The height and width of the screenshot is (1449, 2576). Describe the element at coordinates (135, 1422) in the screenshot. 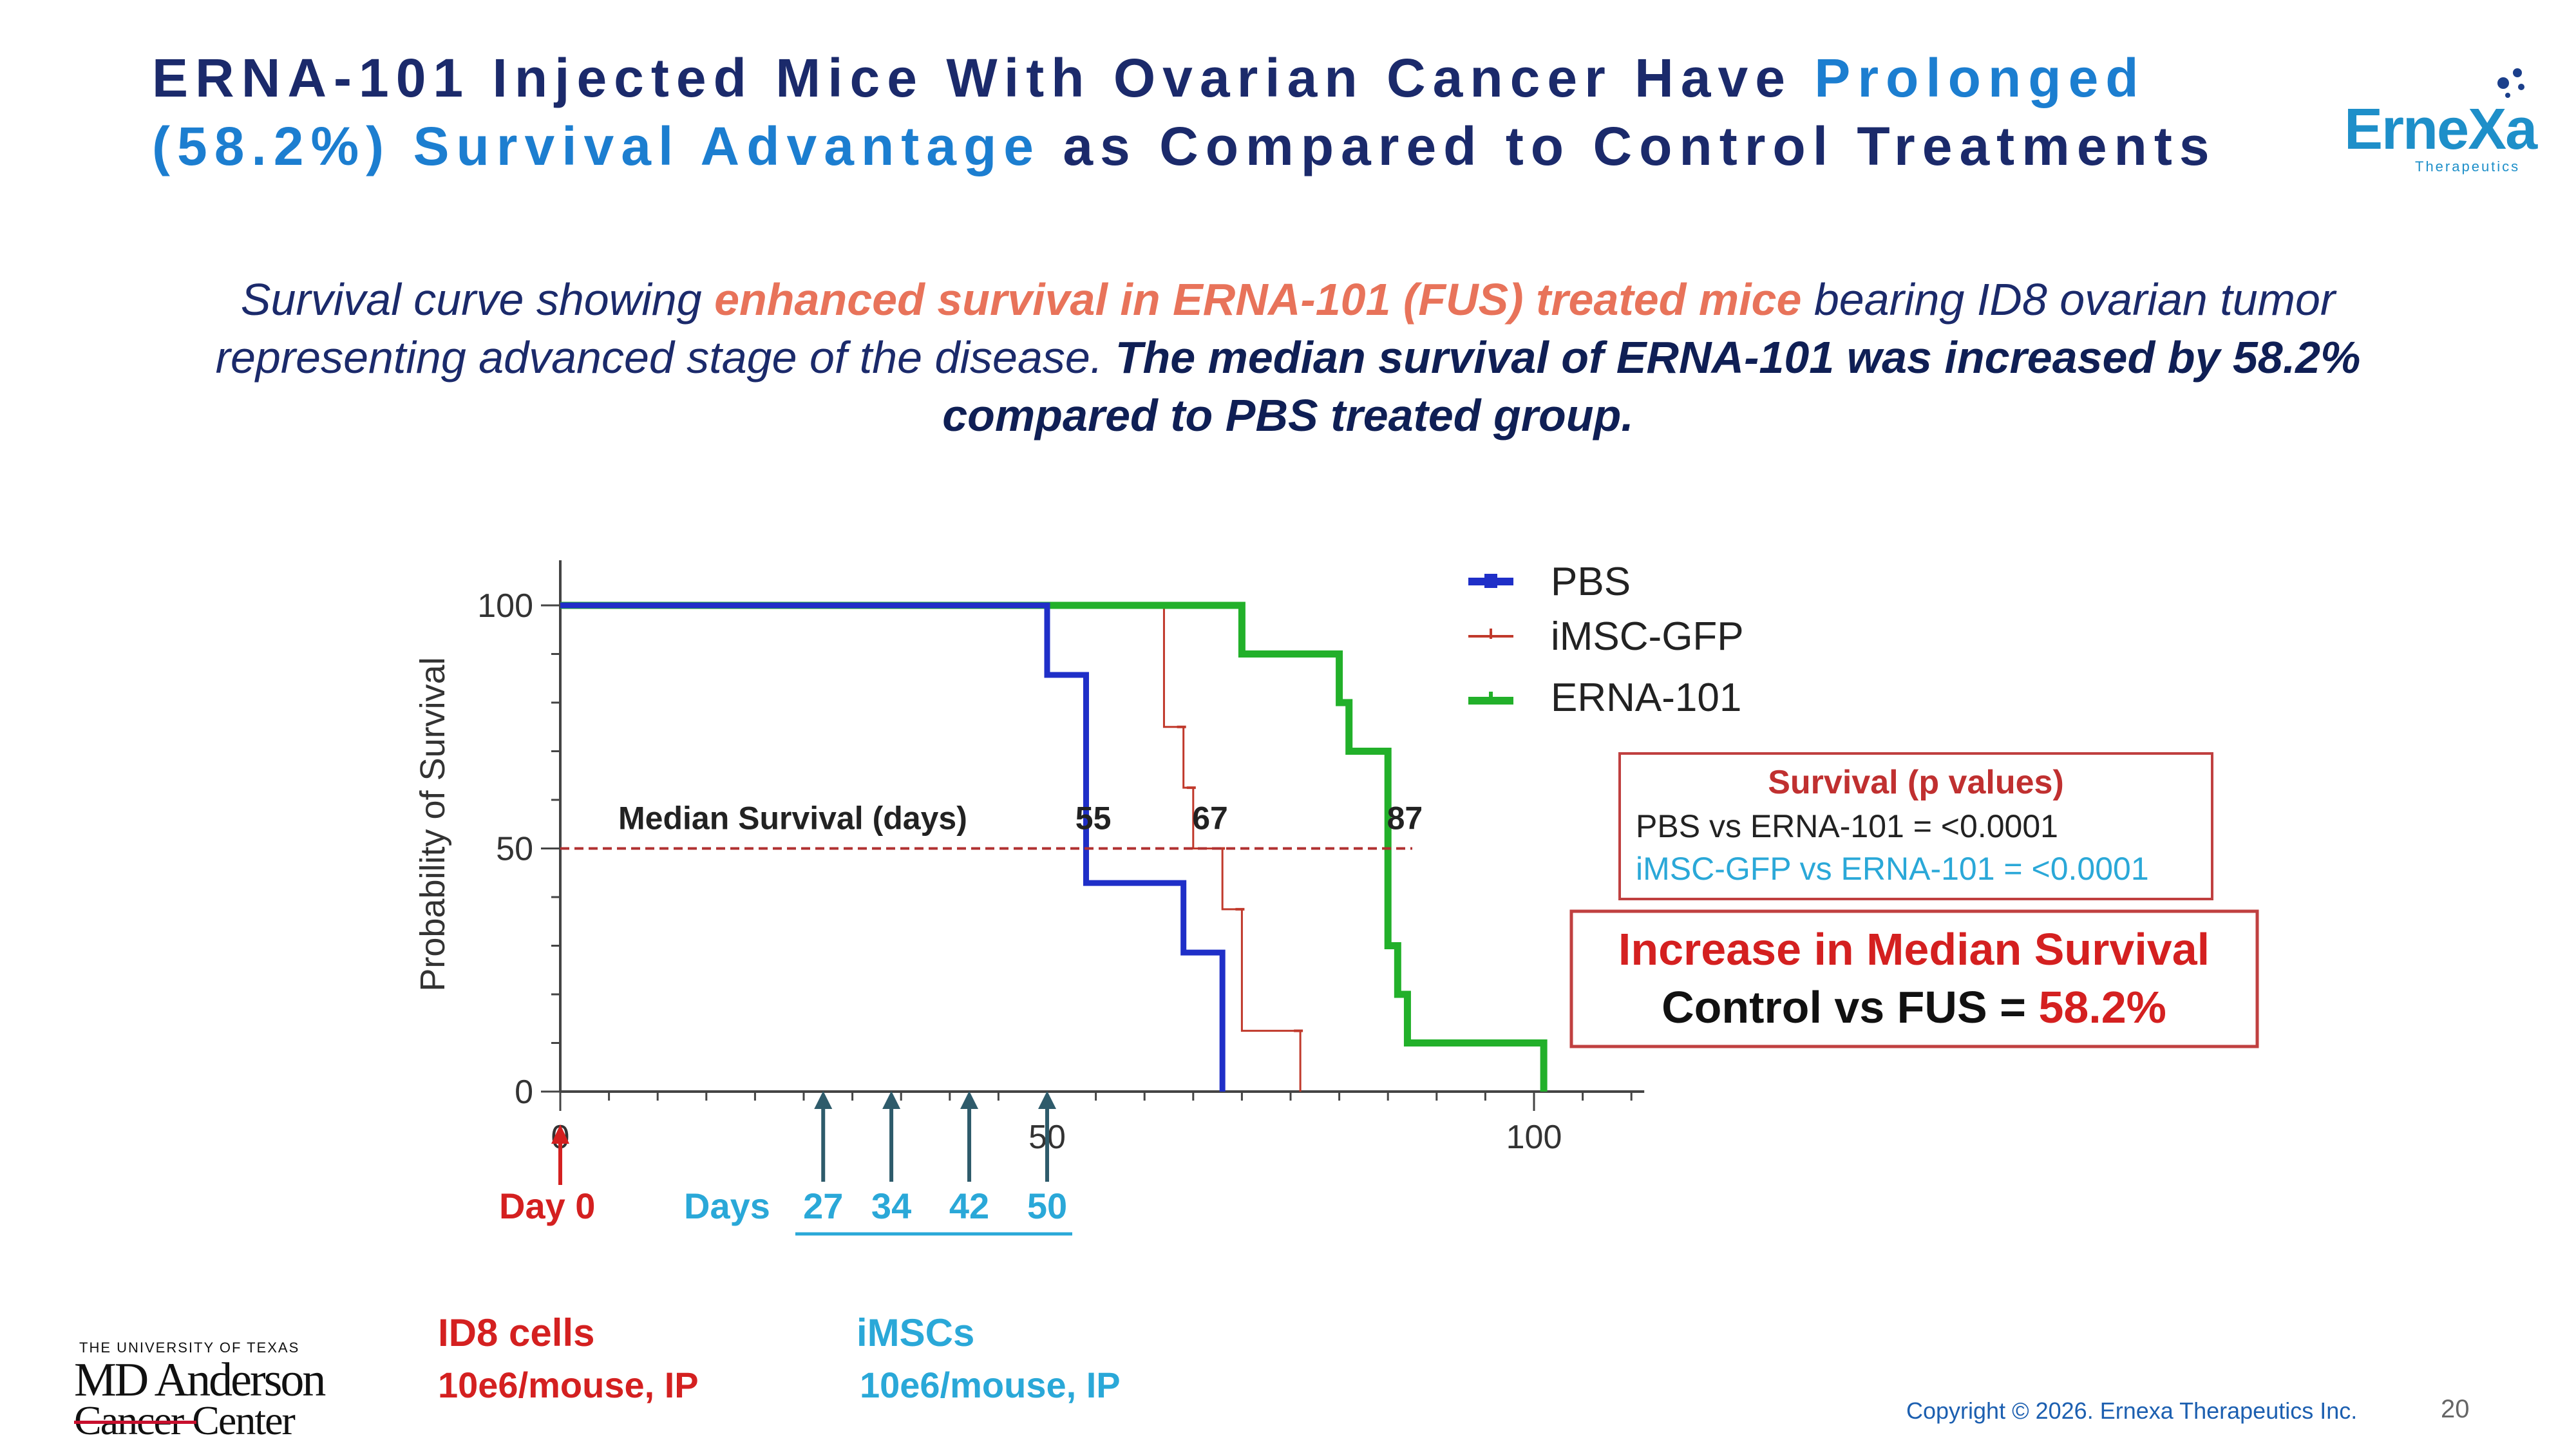

I see `md-anderson-strike` at that location.